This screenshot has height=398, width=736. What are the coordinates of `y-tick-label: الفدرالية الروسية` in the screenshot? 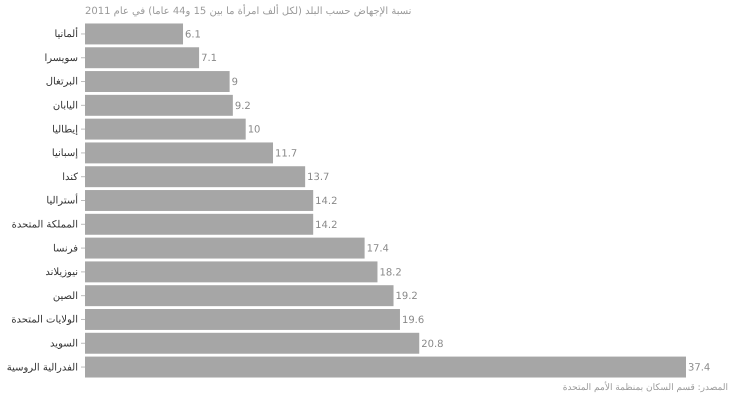 It's located at (42, 368).